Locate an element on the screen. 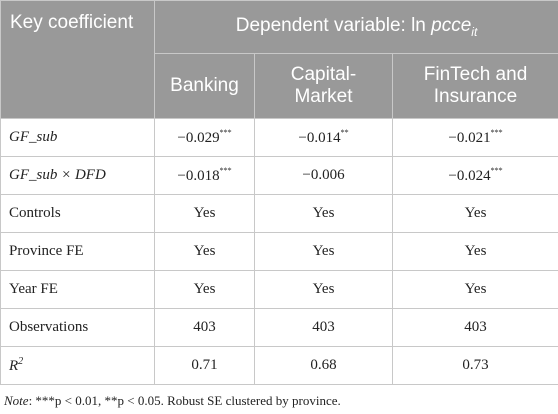  row-label-text: Year FE is located at coordinates (33, 289).